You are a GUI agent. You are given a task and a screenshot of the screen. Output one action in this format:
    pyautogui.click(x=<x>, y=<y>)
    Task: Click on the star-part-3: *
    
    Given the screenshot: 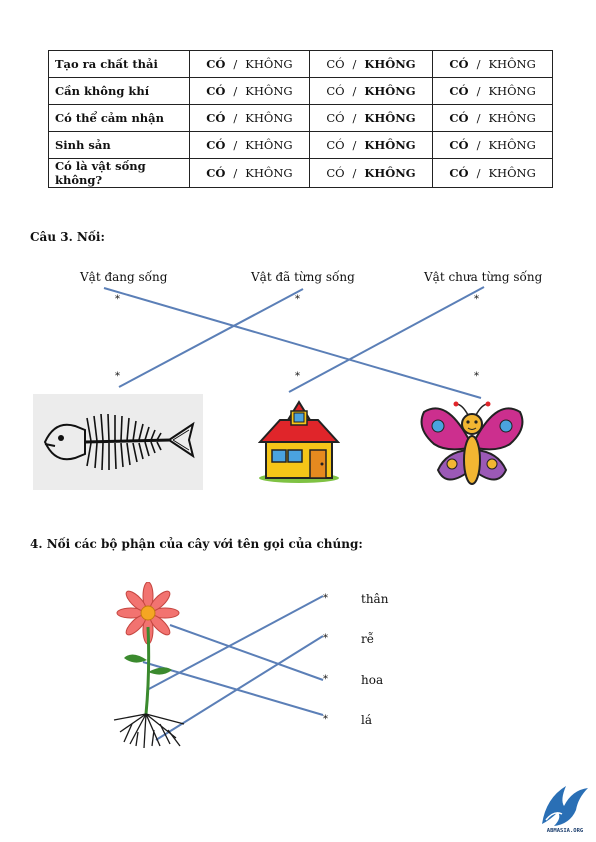 What is the action you would take?
    pyautogui.click(x=325, y=679)
    